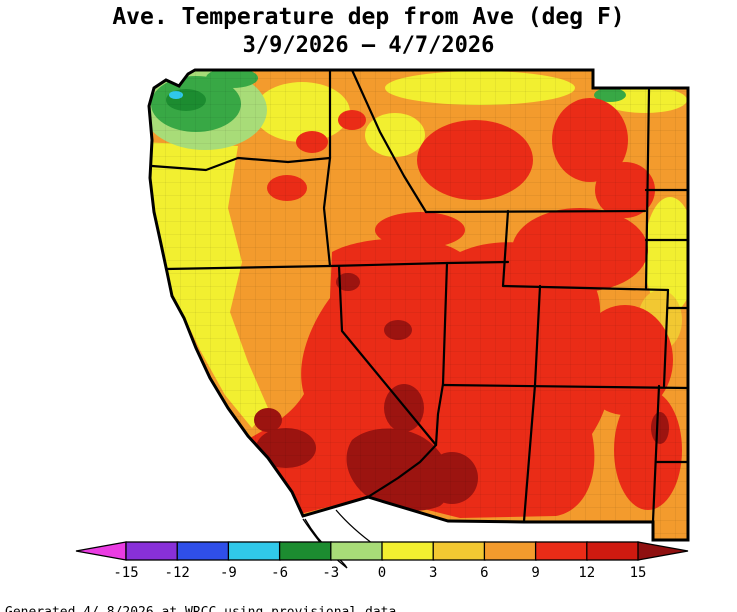 The image size is (737, 612). I want to click on legend-tick-label: -15, so click(125, 573).